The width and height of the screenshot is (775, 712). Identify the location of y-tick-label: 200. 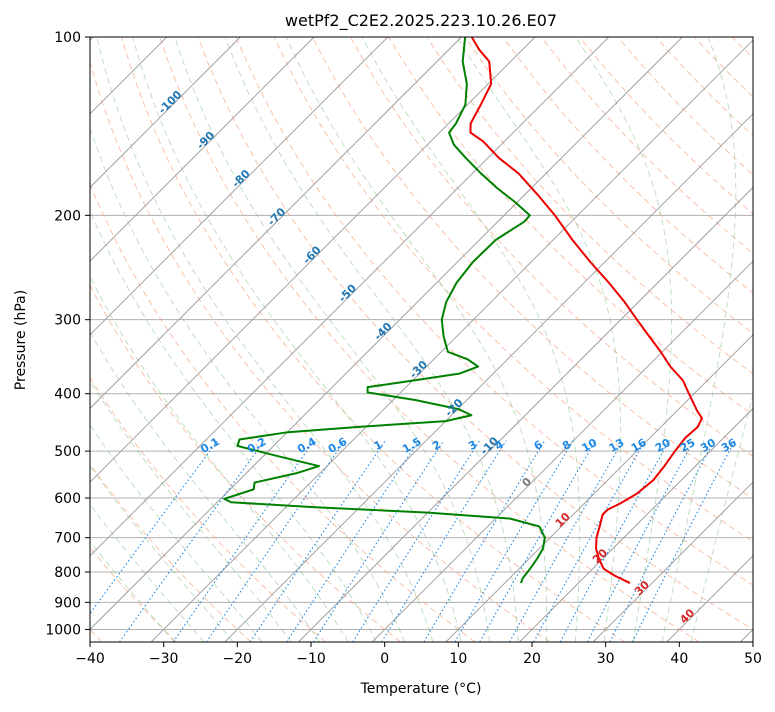
(67, 216).